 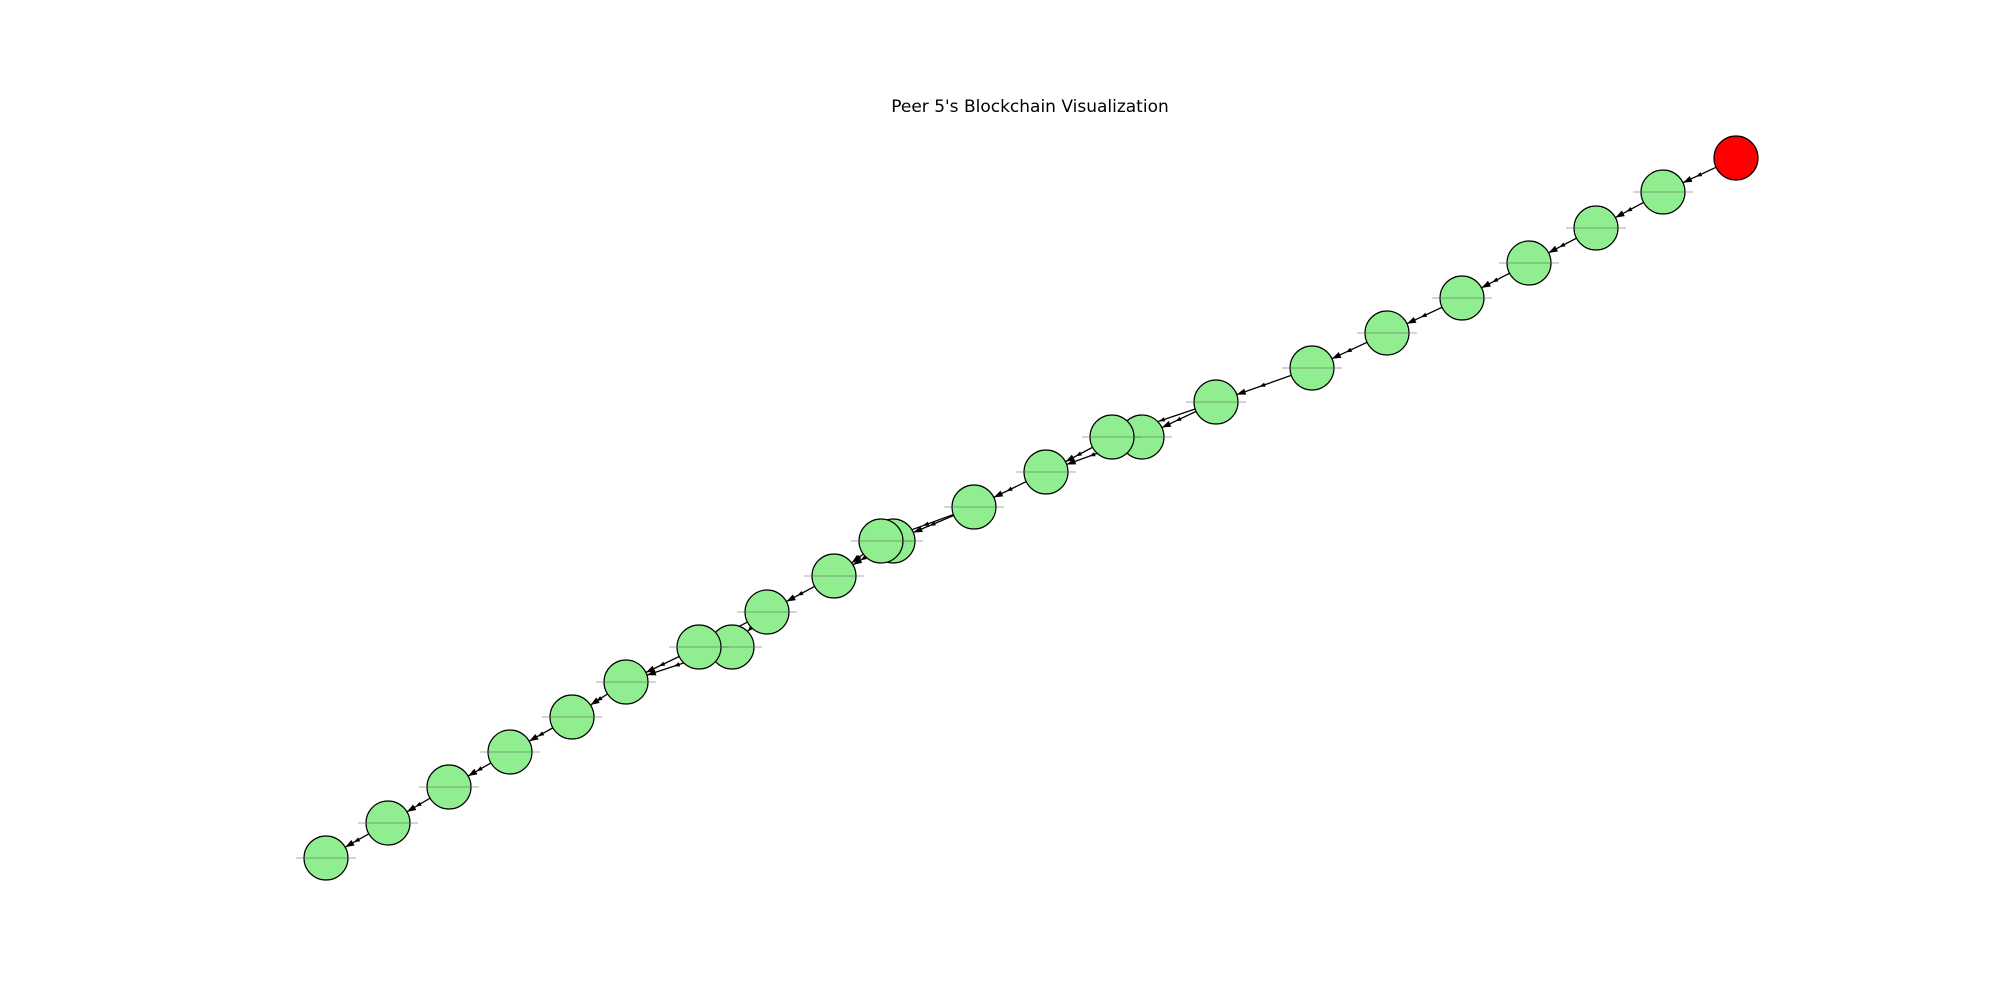 What do you see at coordinates (1030, 107) in the screenshot?
I see `graph-title: Peer 5's Blockchain Visualization` at bounding box center [1030, 107].